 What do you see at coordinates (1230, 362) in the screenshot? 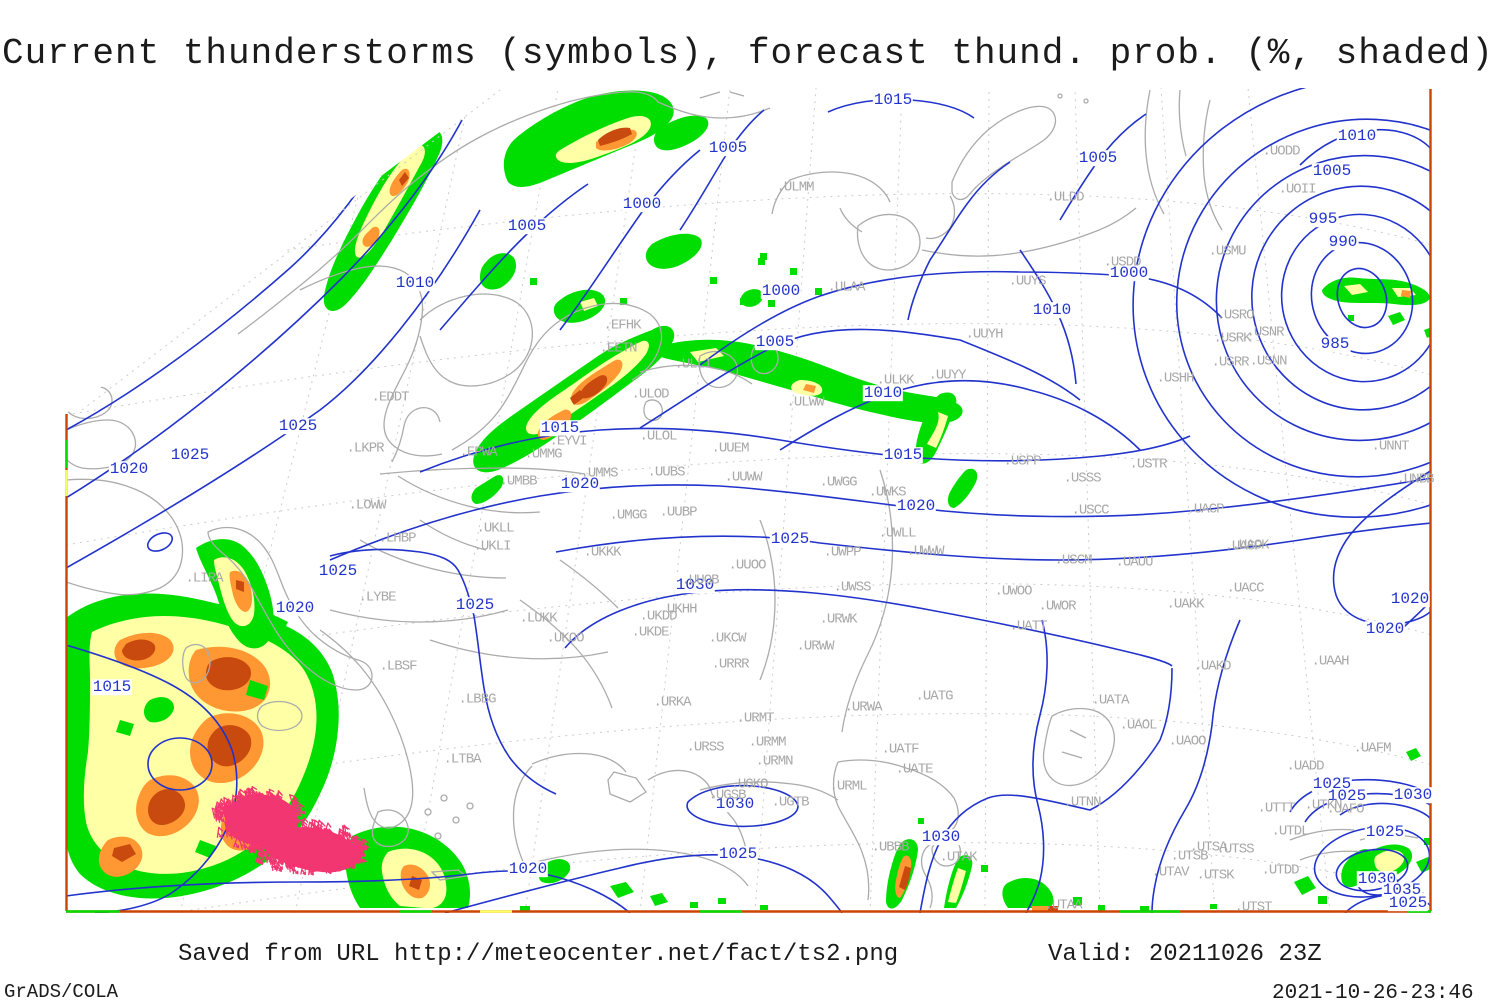
I see `station-code-label: .USRR` at bounding box center [1230, 362].